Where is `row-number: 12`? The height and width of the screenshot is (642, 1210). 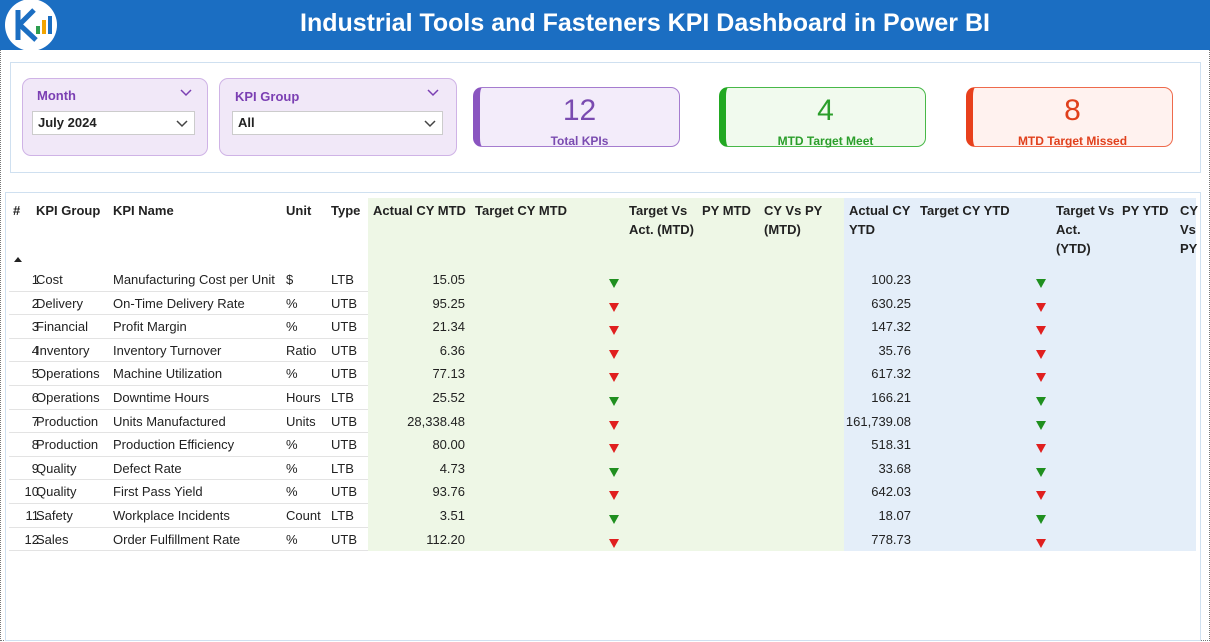
row-number: 12 is located at coordinates (31, 539).